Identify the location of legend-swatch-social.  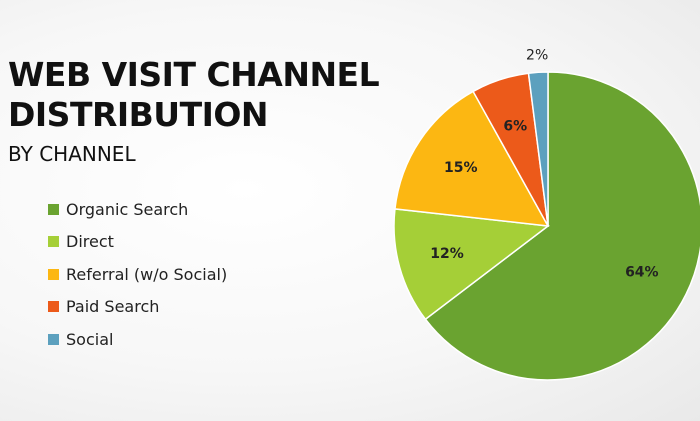
(53, 339).